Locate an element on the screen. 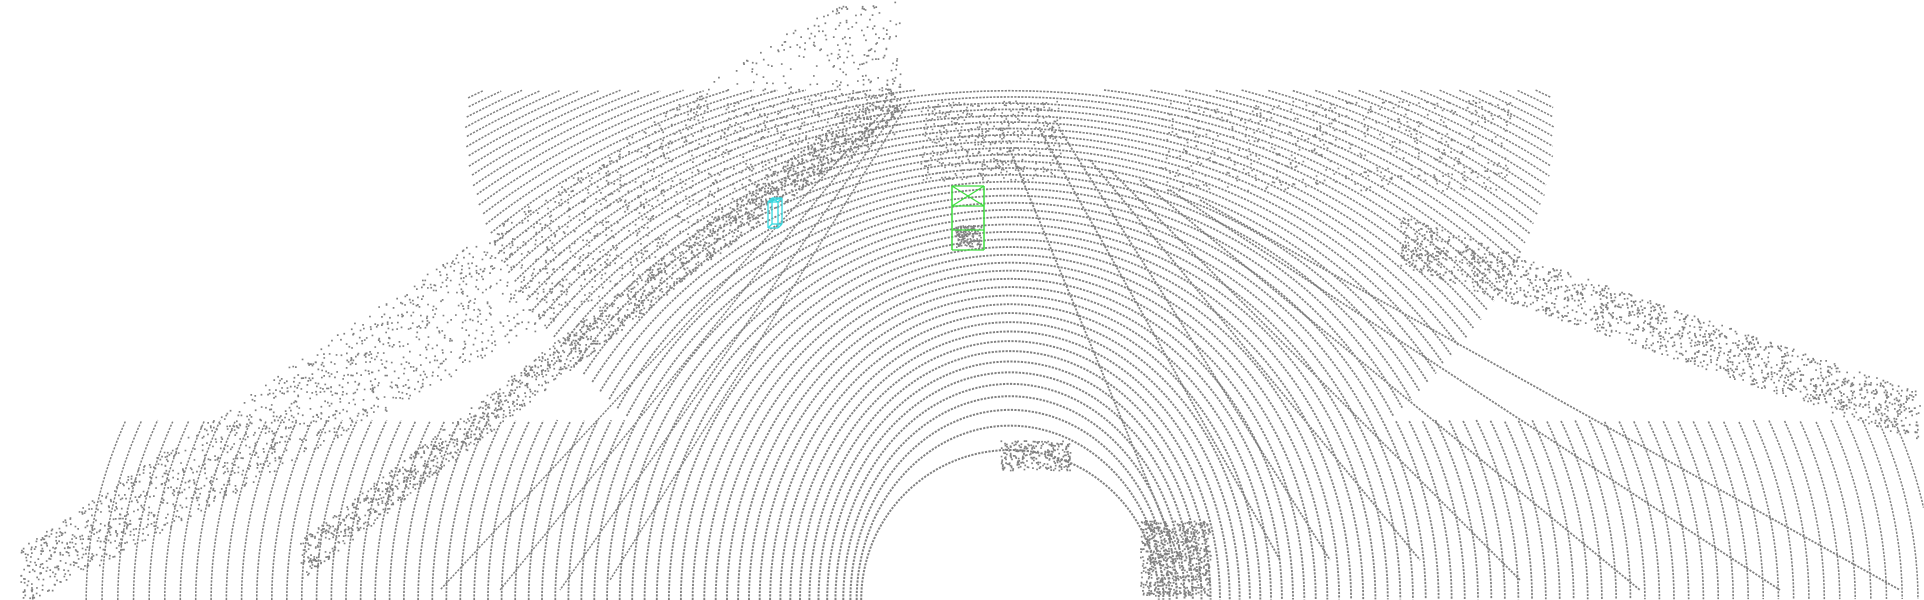 Image resolution: width=1924 pixels, height=600 pixels. bounding-boxes is located at coordinates (876, 218).